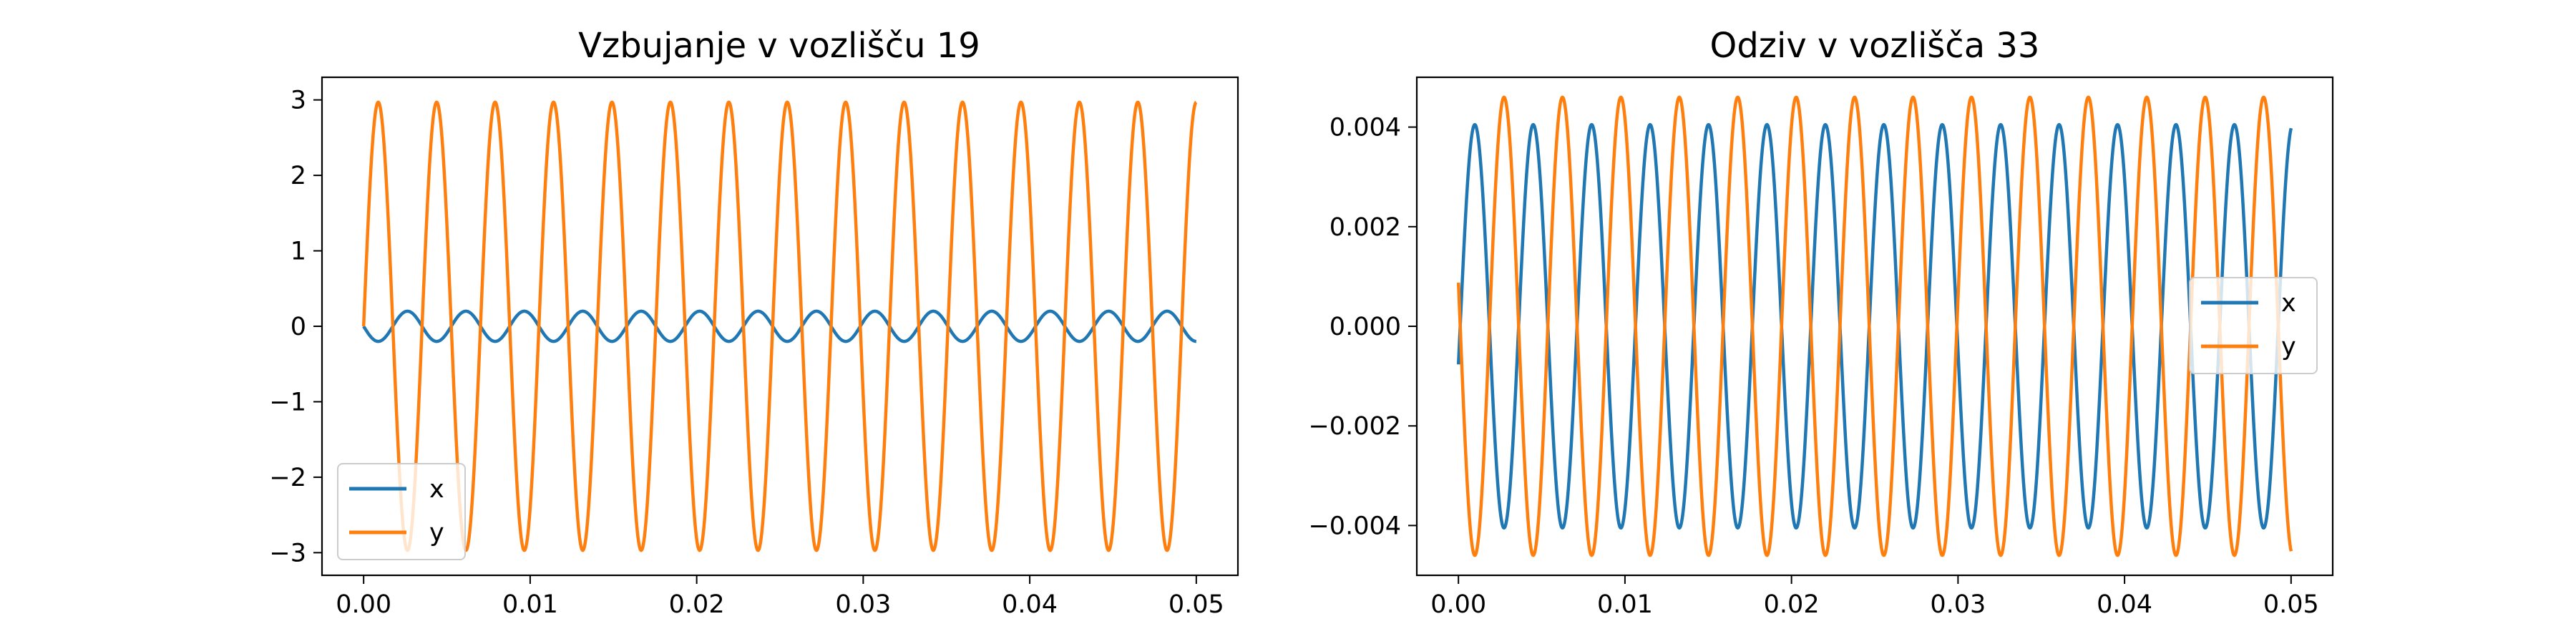 The height and width of the screenshot is (644, 2576). Describe the element at coordinates (1875, 46) in the screenshot. I see `chart-title: Odziv v vozlišča 33` at that location.